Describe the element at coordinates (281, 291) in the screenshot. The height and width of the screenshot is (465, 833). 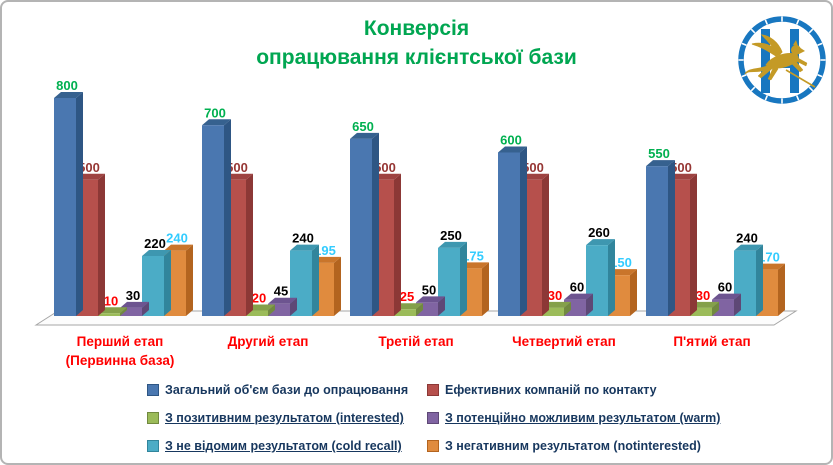
I see `bar-value-label: 45` at that location.